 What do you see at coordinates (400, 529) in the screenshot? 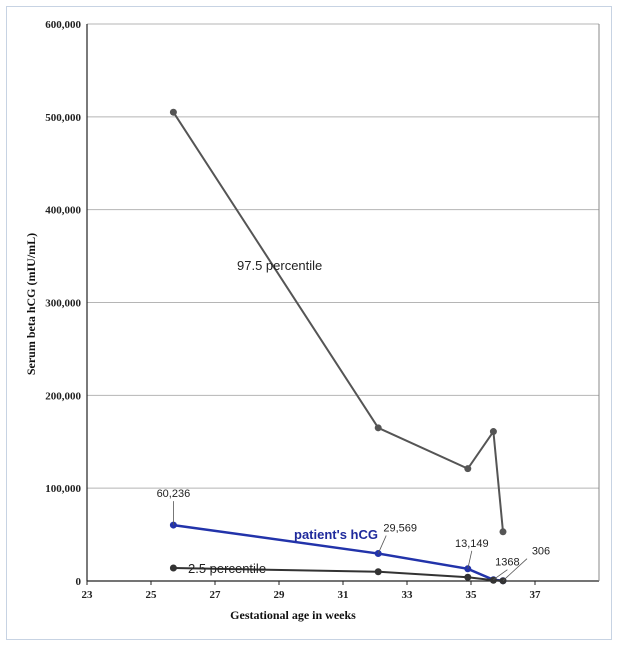
I see `data-label: 29,569` at bounding box center [400, 529].